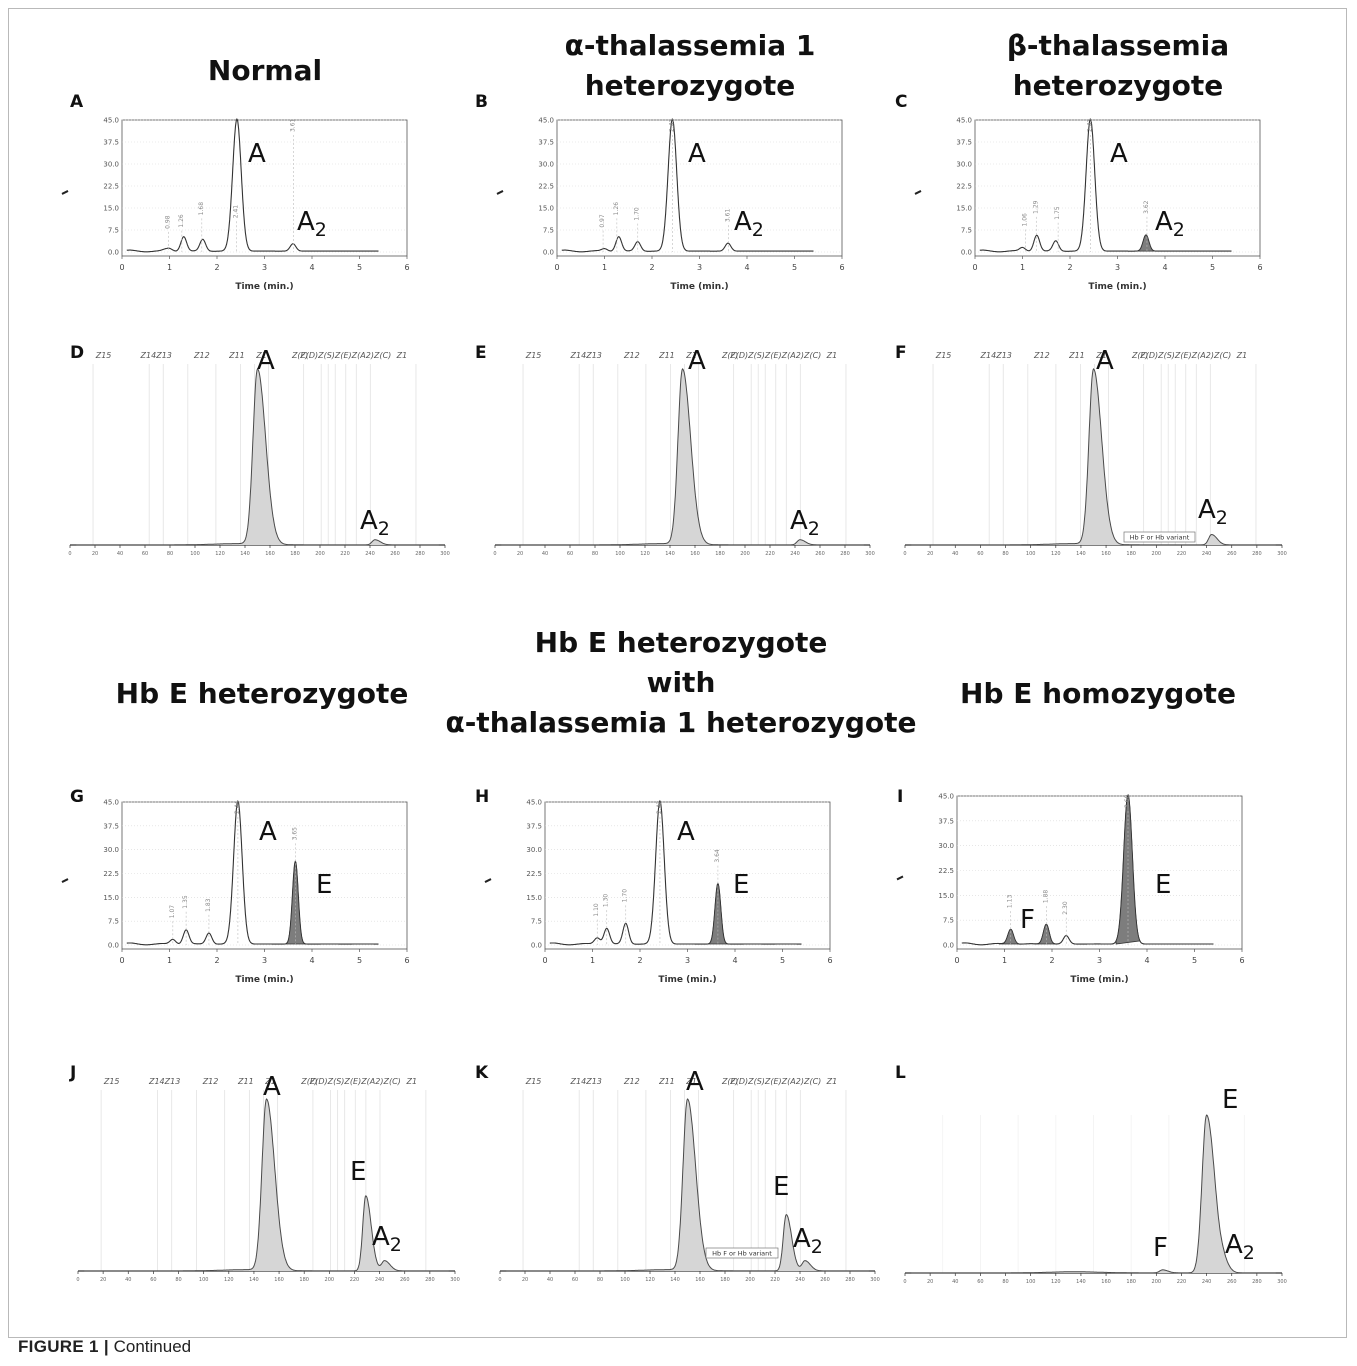 Image resolution: width=1357 pixels, height=1366 pixels. I want to click on ce-xtick-L: 20, so click(930, 1282).